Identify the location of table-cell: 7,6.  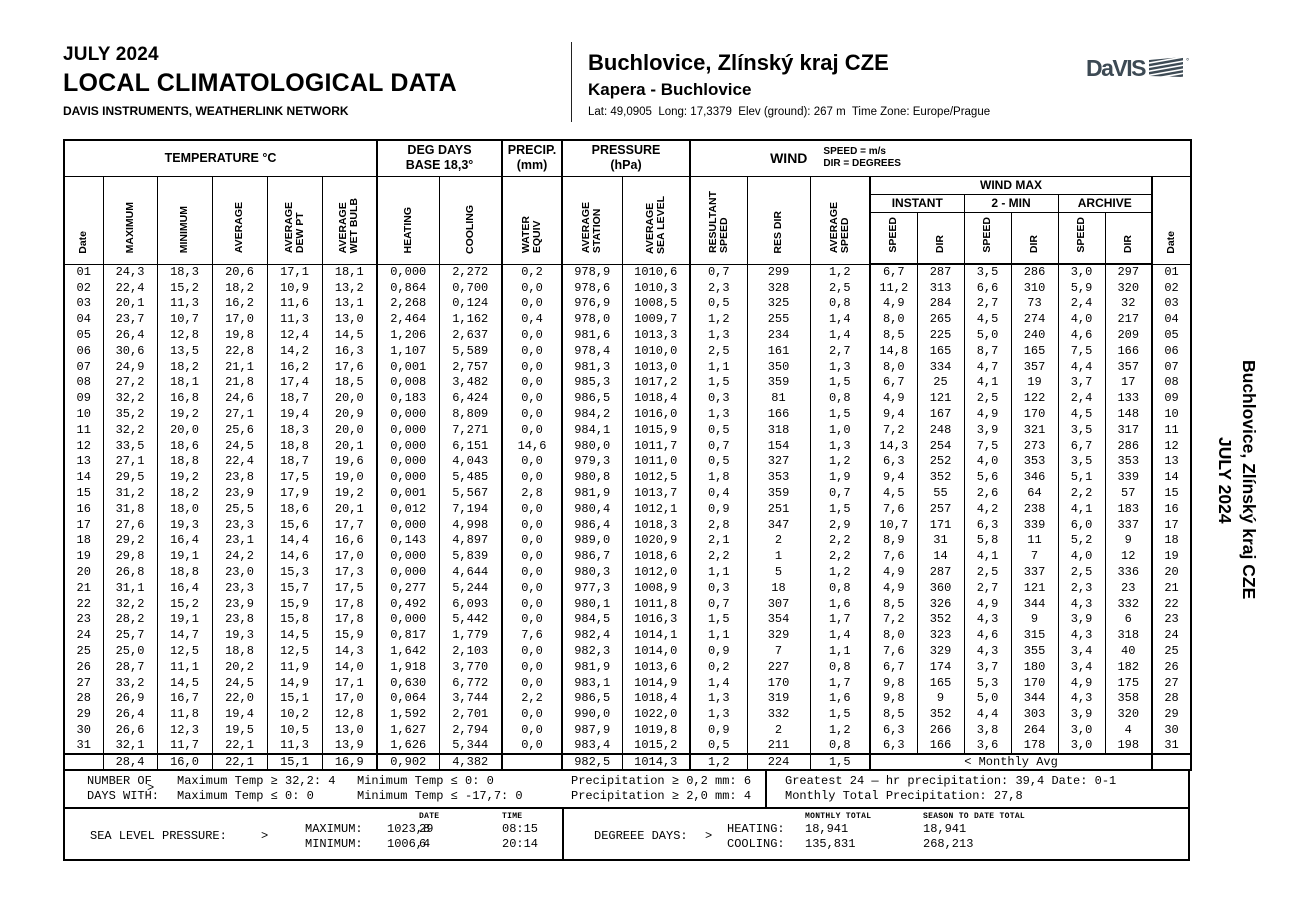
(531, 635).